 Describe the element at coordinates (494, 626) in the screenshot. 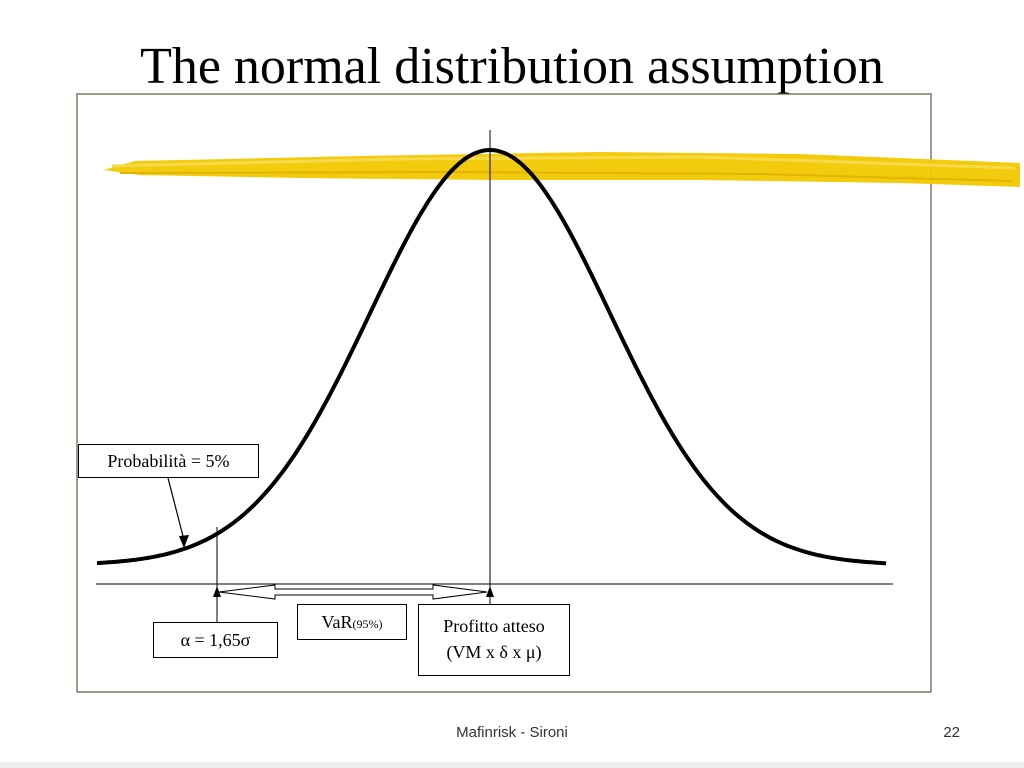

I see `expected-profit-line1: Profitto atteso` at that location.